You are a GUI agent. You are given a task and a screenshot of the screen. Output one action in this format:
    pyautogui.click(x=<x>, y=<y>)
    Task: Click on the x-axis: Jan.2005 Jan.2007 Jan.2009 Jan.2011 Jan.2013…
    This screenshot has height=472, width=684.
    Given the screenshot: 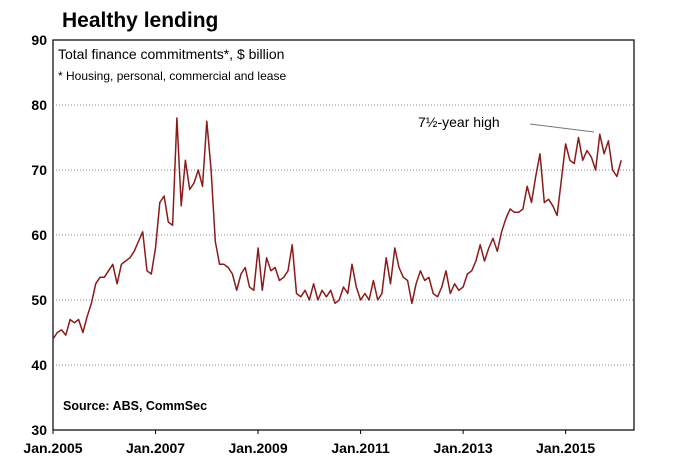 What is the action you would take?
    pyautogui.click(x=309, y=443)
    